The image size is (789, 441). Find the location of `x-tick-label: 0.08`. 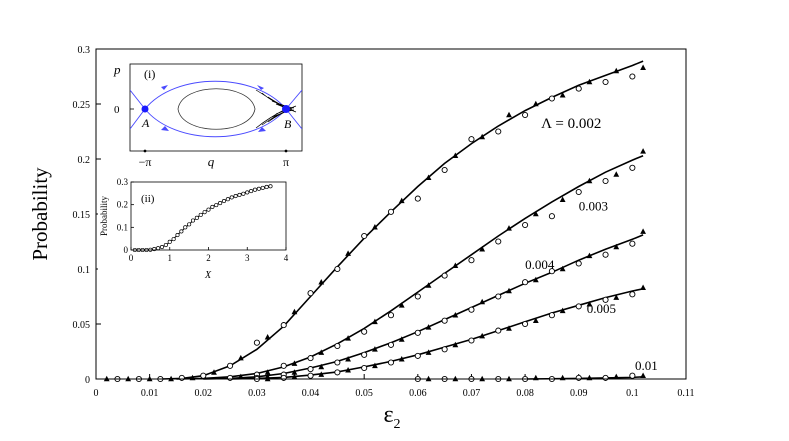

x-tick-label: 0.08 is located at coordinates (525, 393).